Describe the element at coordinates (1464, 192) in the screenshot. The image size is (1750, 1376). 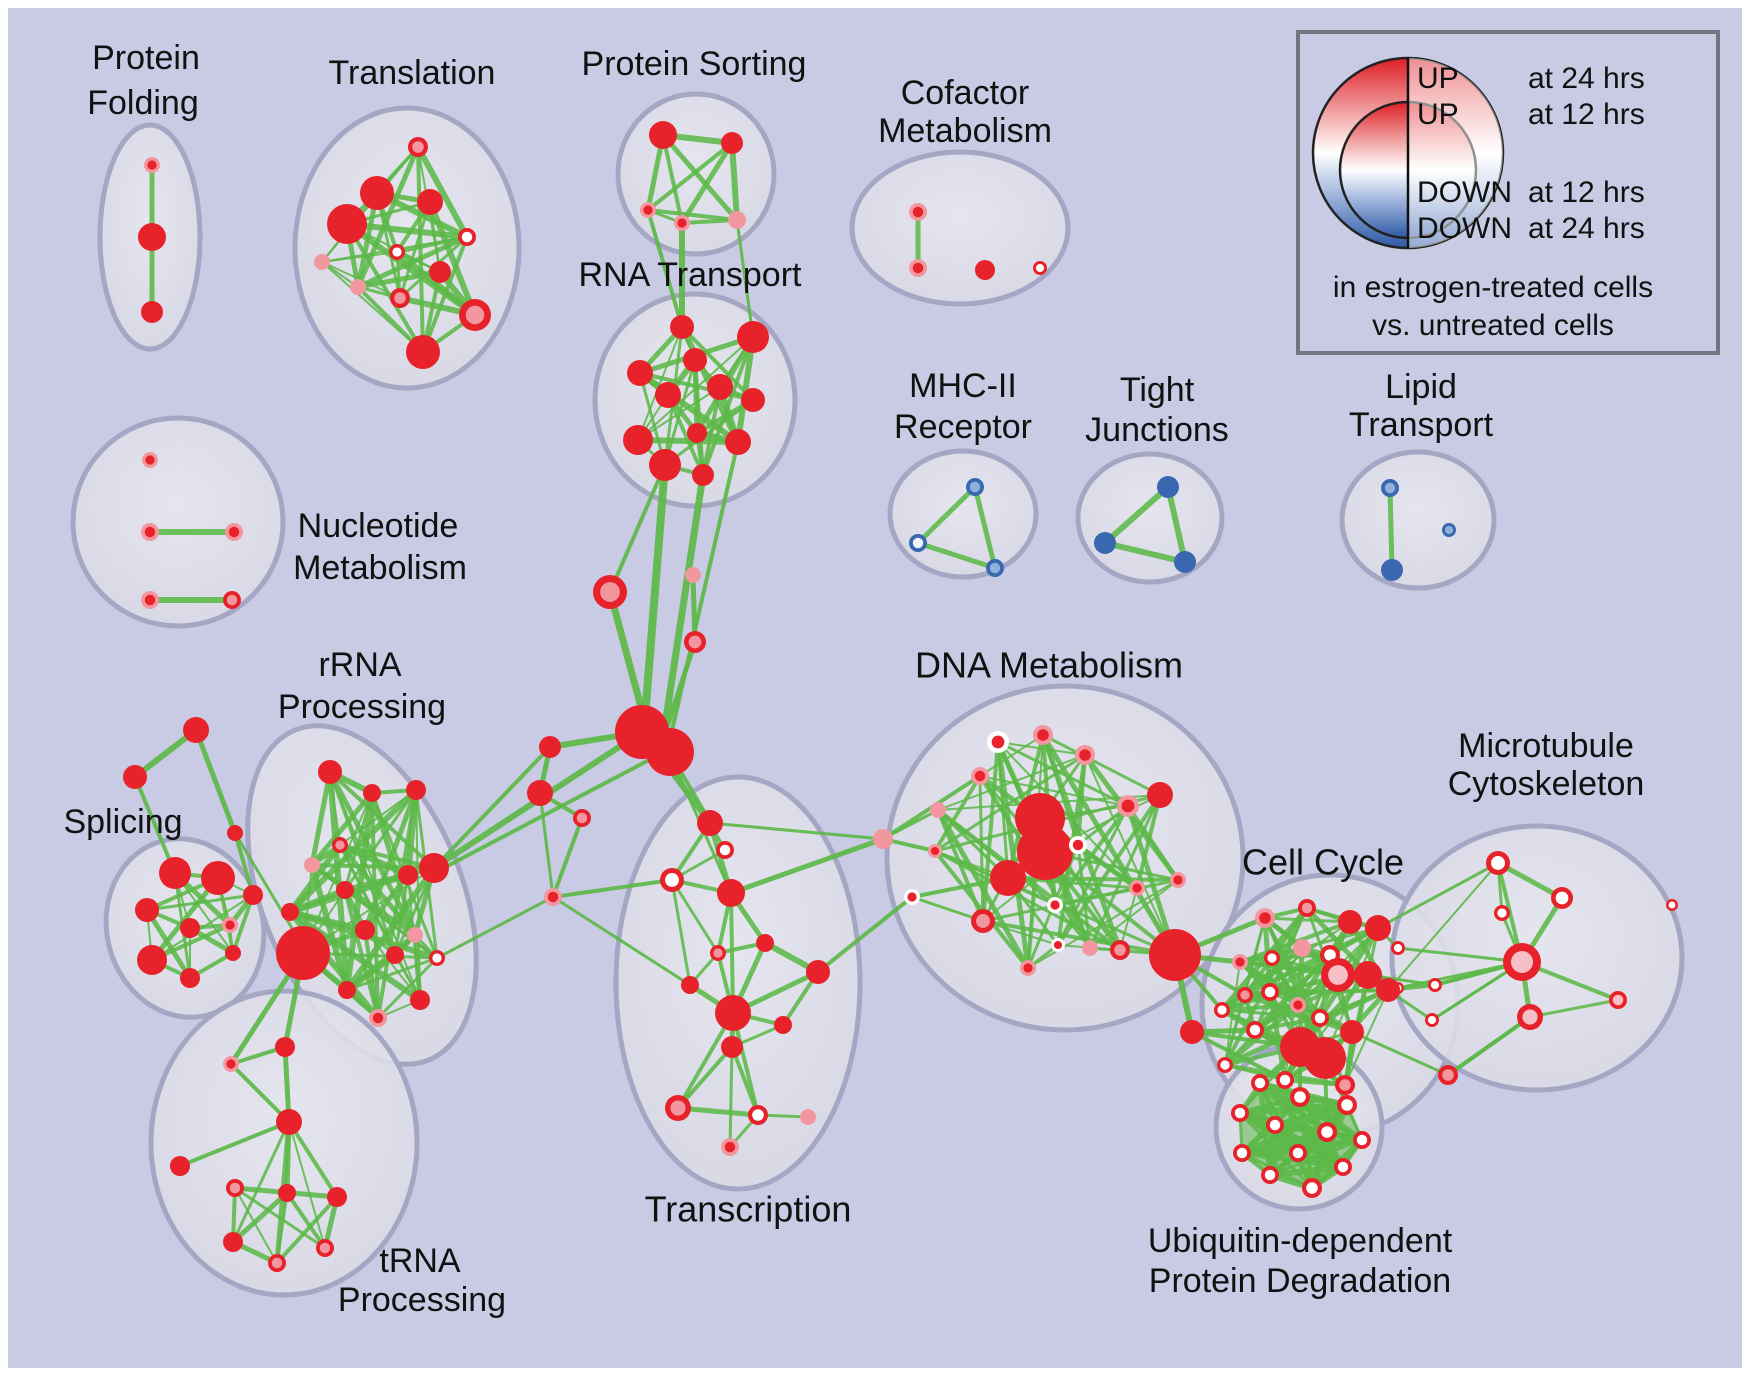
I see `legend-direction-label: DOWN` at that location.